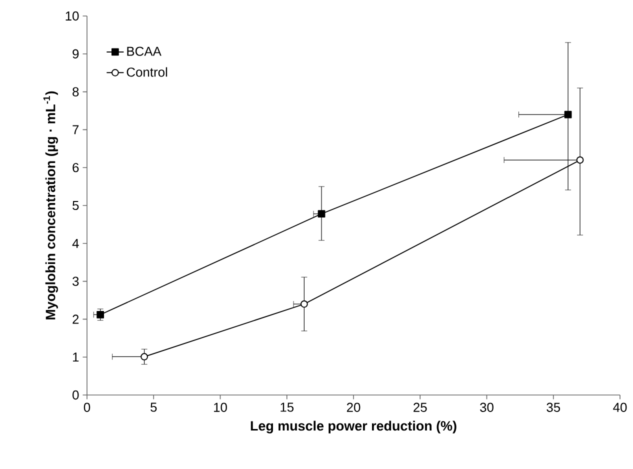 The height and width of the screenshot is (469, 633). I want to click on y-tick-label: 4, so click(75, 243).